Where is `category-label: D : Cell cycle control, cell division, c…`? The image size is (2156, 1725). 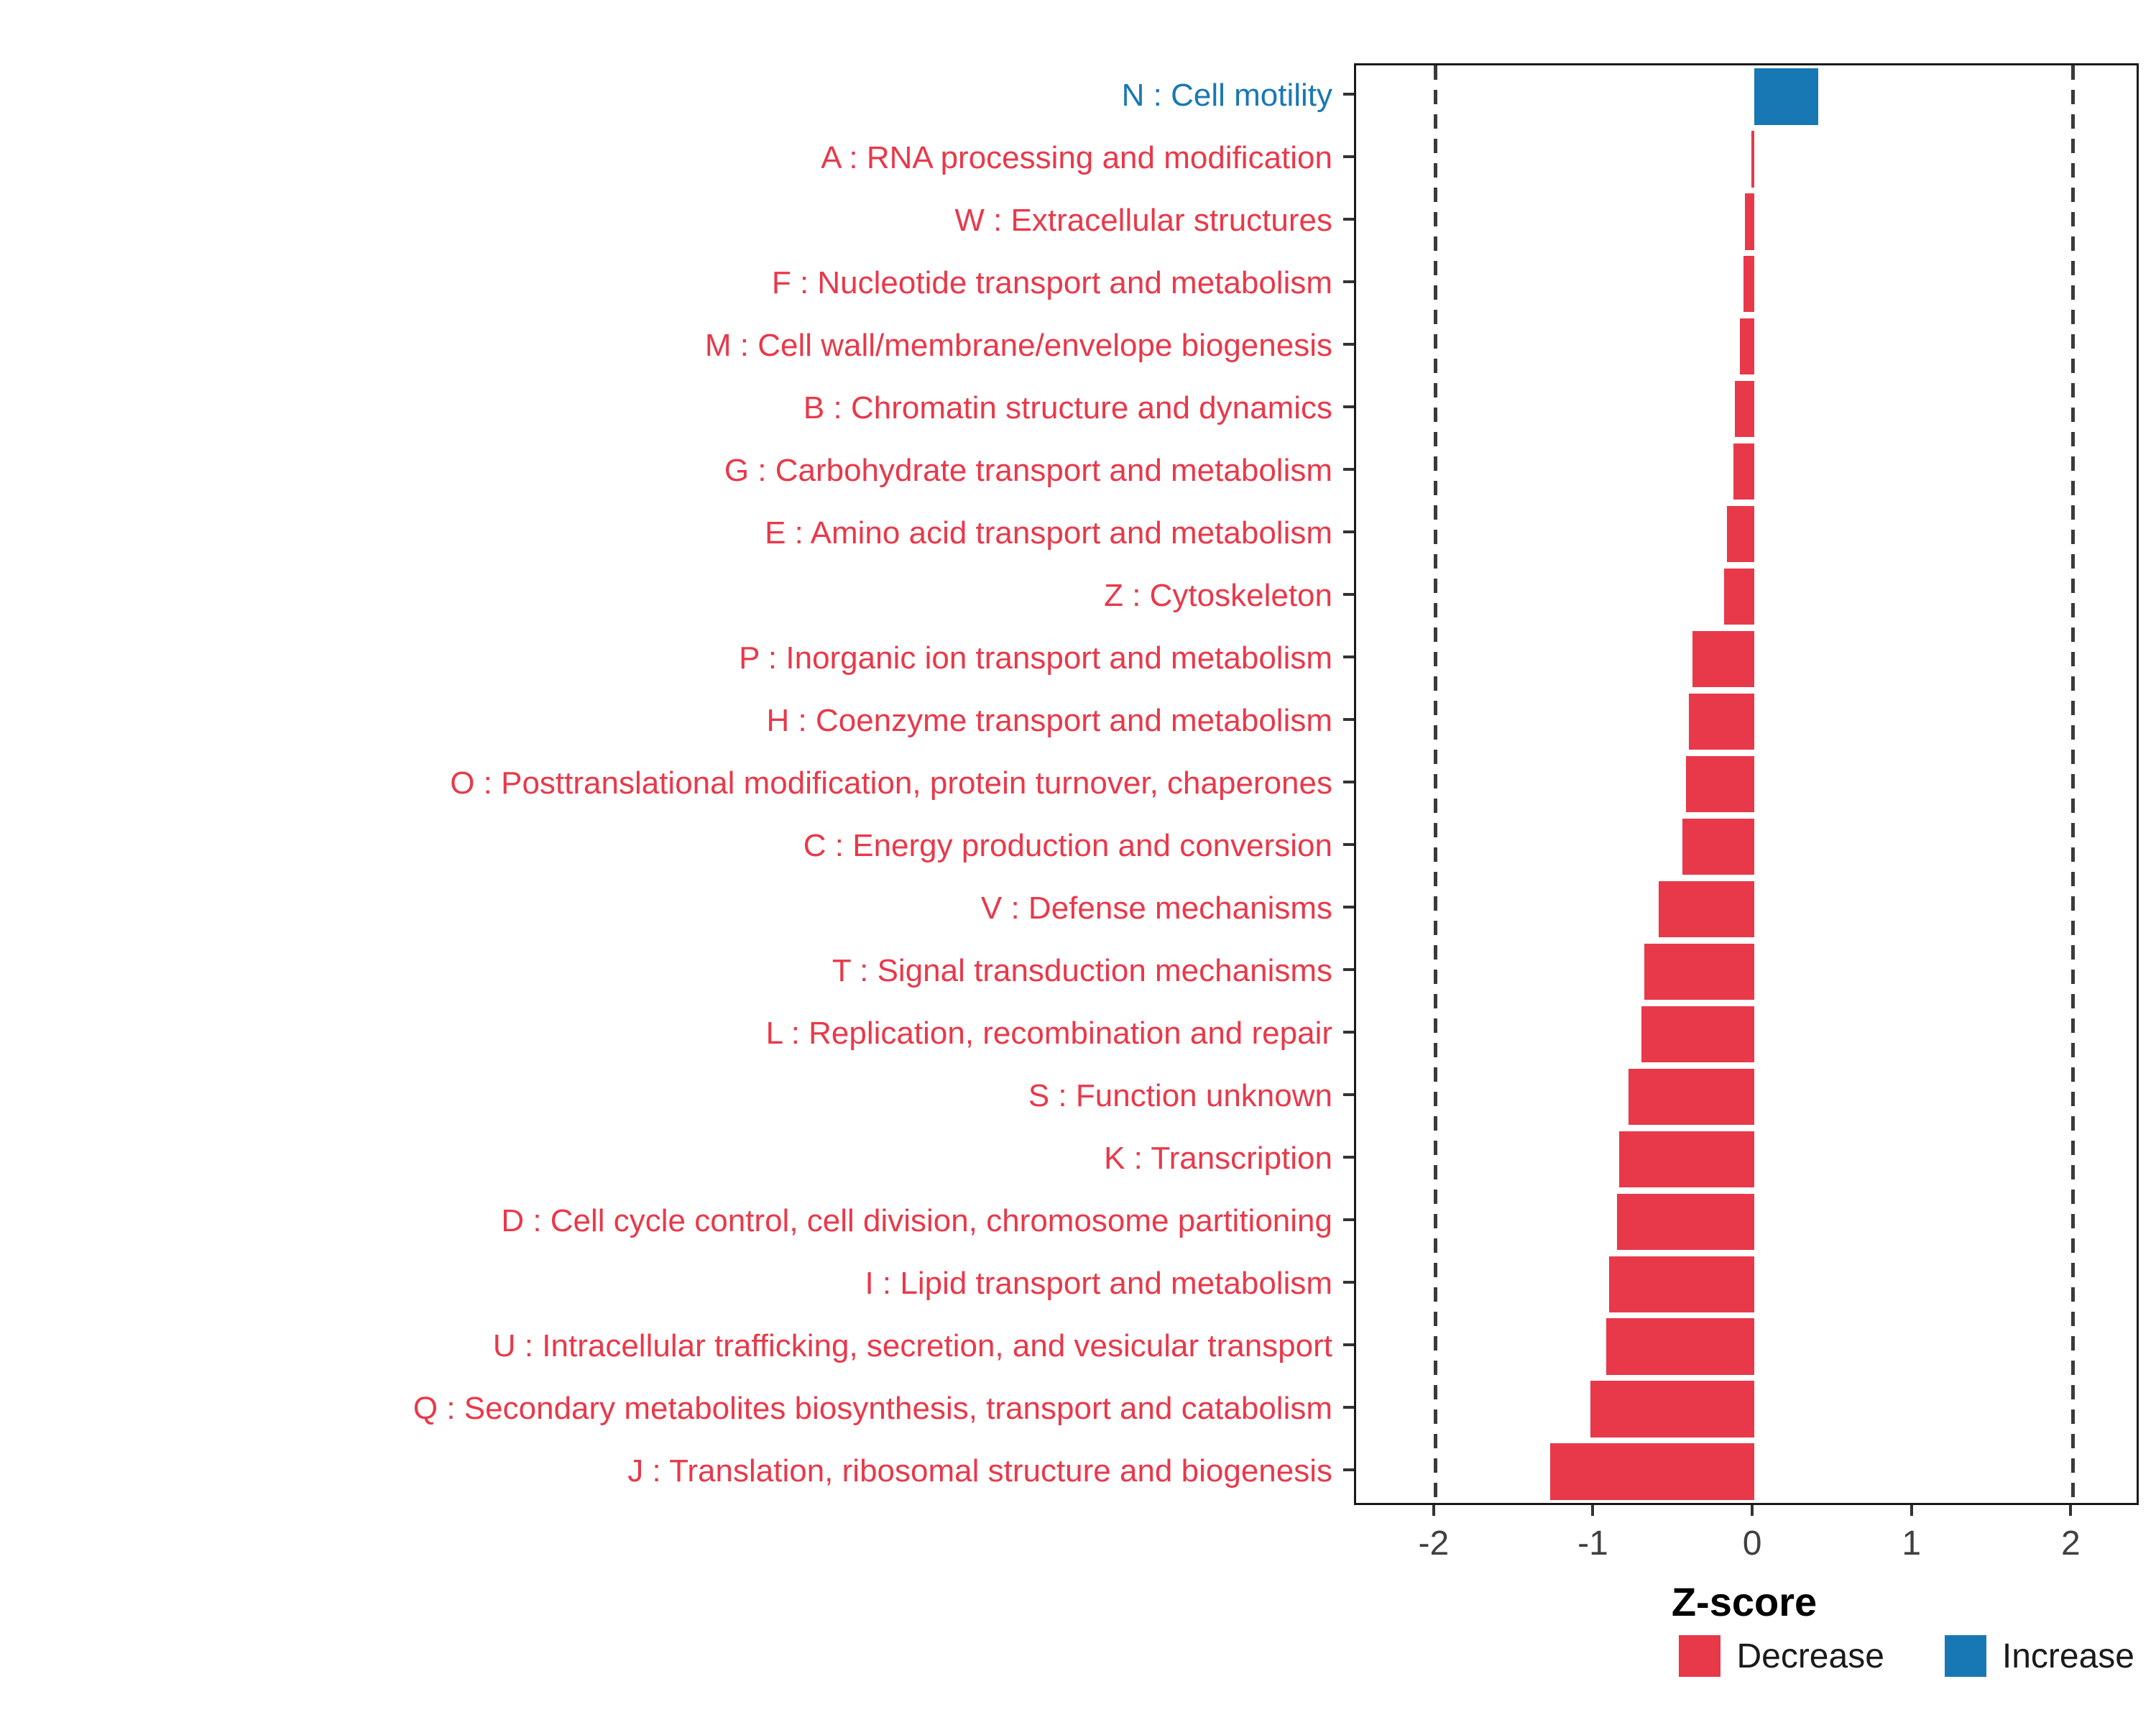 category-label: D : Cell cycle control, cell division, c… is located at coordinates (917, 1220).